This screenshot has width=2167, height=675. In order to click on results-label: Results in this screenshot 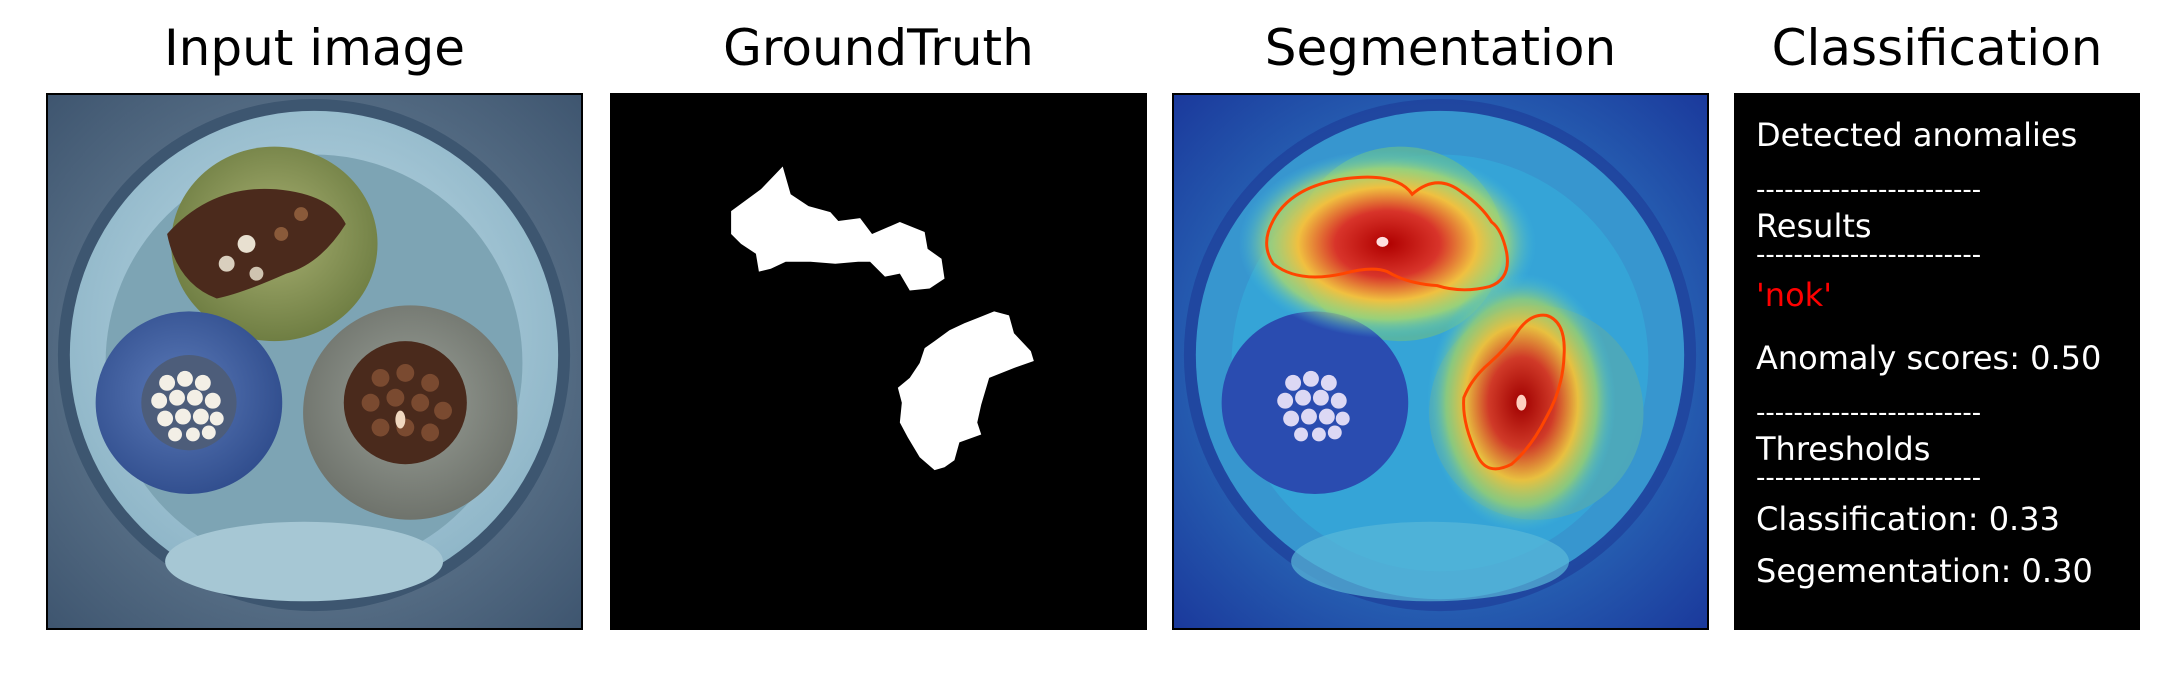, I will do `click(1814, 226)`.